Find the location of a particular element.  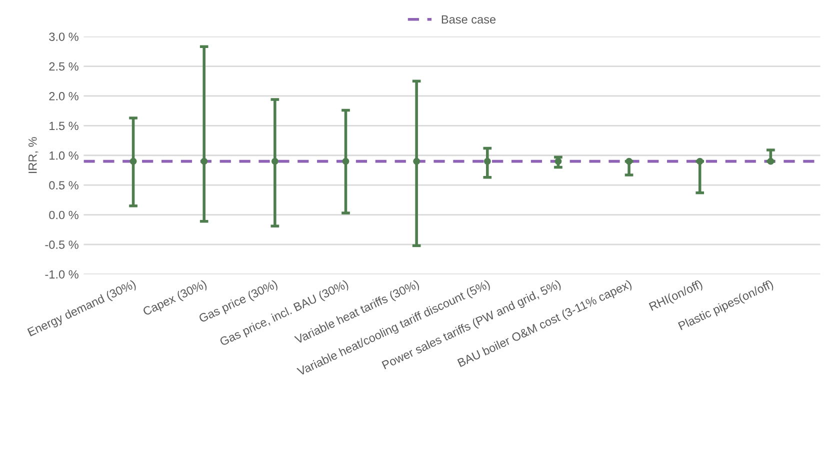

legend-label: Base case is located at coordinates (469, 19).